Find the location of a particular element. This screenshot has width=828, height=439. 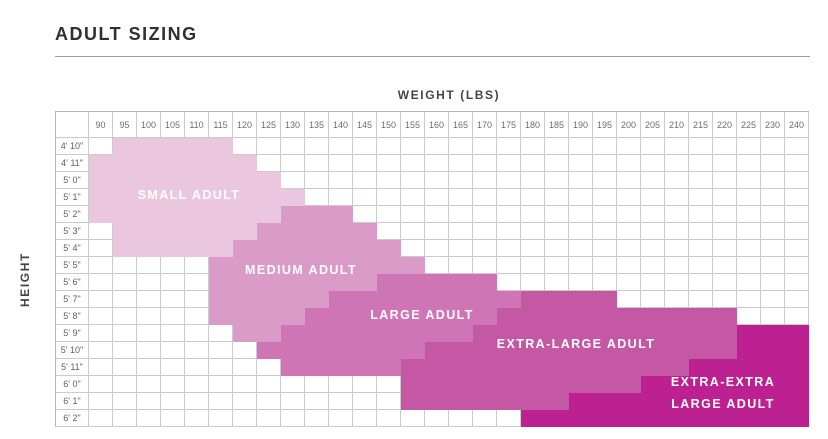

weight-header-cell: 190 is located at coordinates (581, 125).